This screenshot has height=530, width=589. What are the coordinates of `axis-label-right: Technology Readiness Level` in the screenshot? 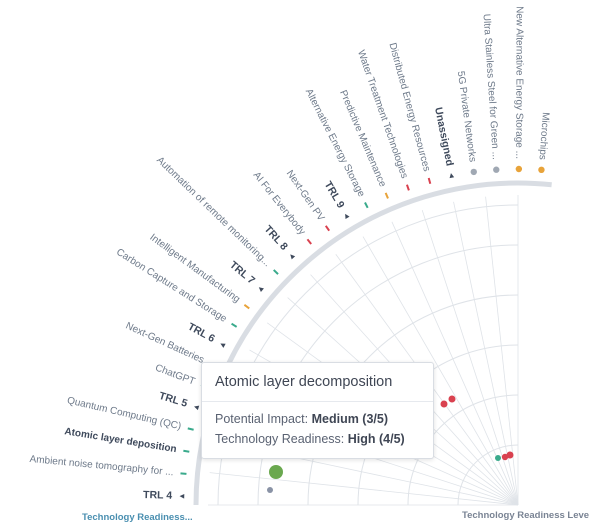 It's located at (525, 515).